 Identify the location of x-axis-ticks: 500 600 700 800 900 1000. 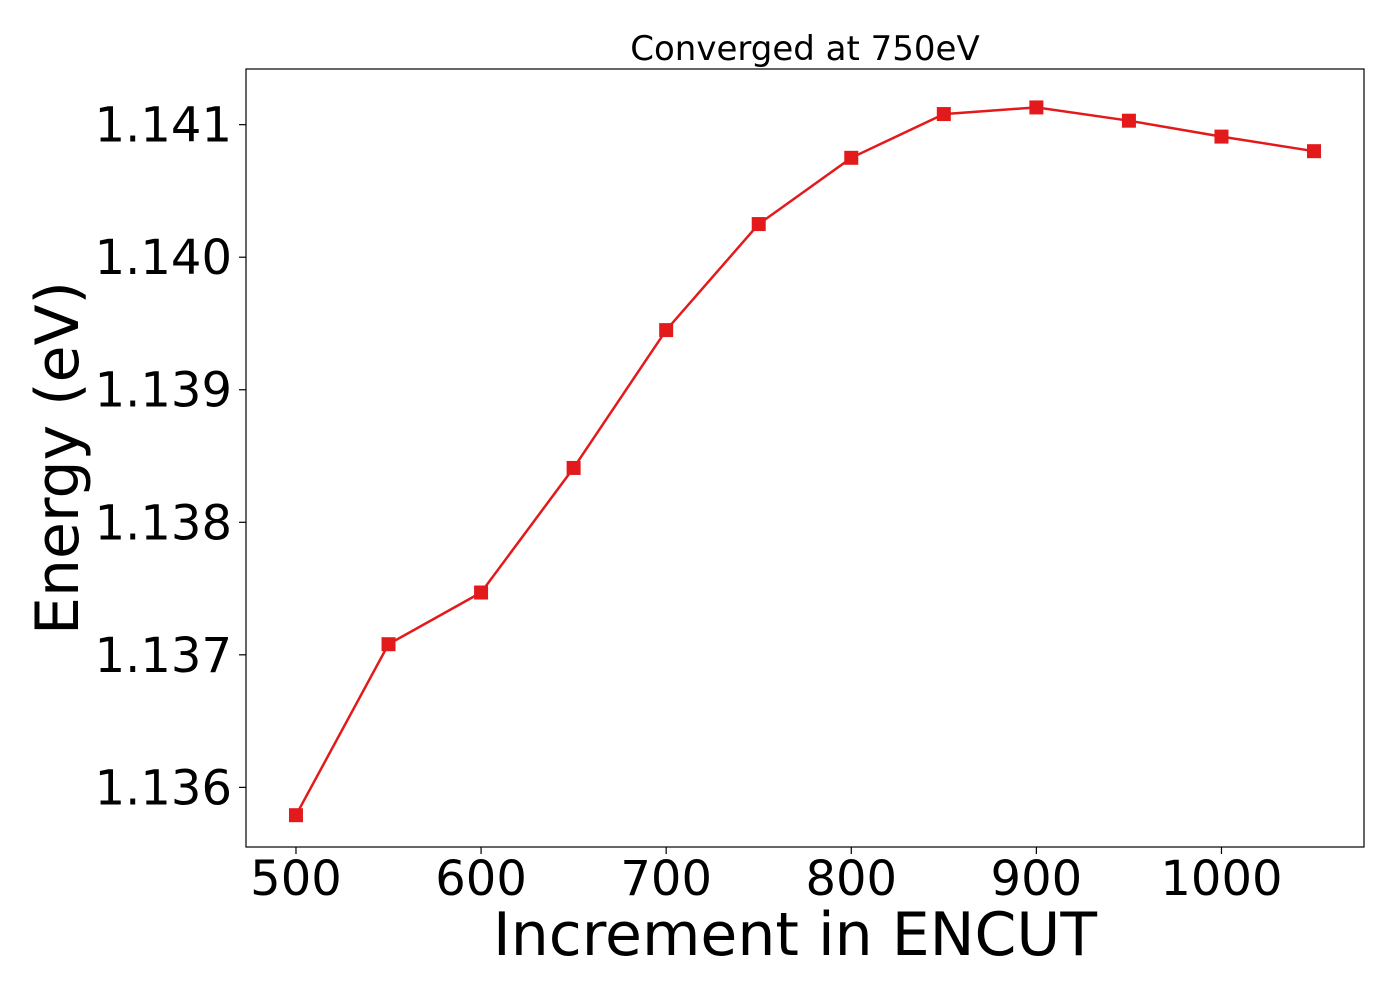
(766, 877).